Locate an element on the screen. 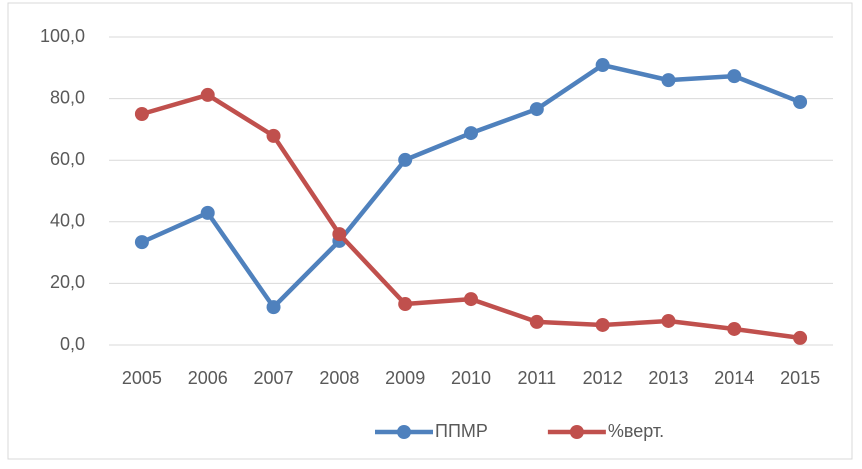 This screenshot has width=862, height=469. y-tick-label: 0,0 is located at coordinates (72, 344).